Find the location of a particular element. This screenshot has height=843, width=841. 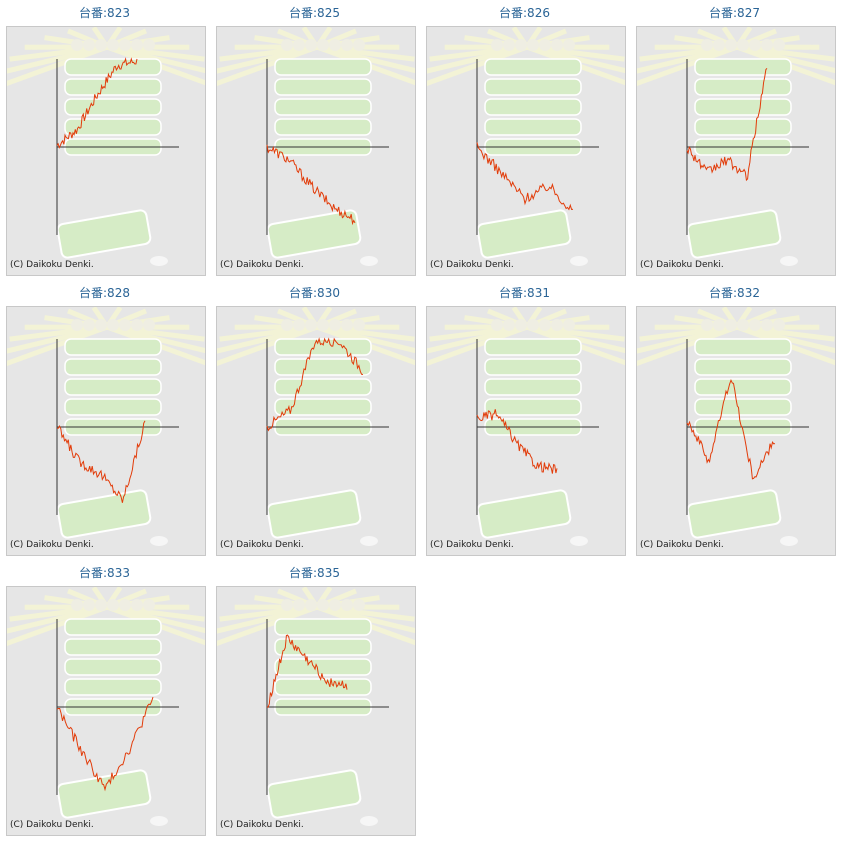

chart-title: 台番:832 is located at coordinates (734, 293).